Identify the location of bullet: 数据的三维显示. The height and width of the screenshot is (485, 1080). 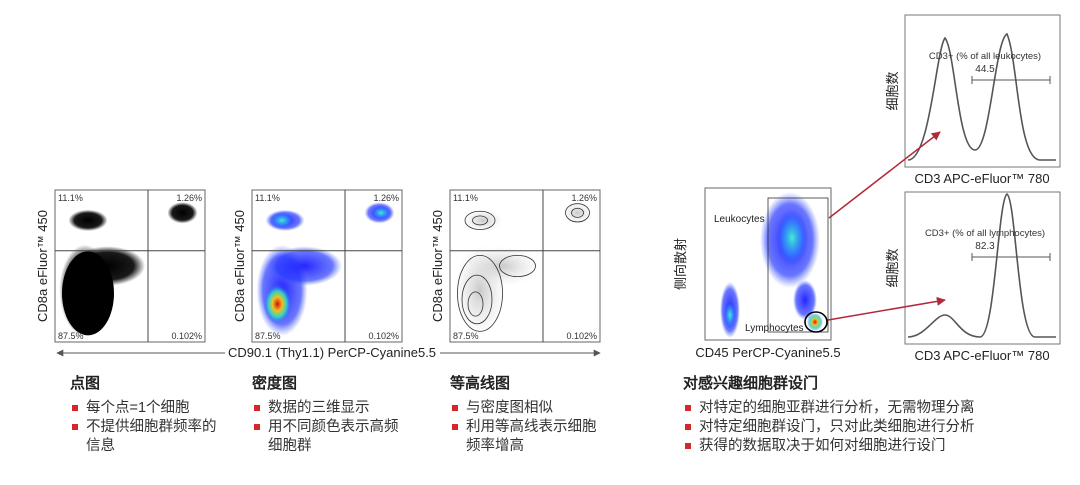
(327, 408).